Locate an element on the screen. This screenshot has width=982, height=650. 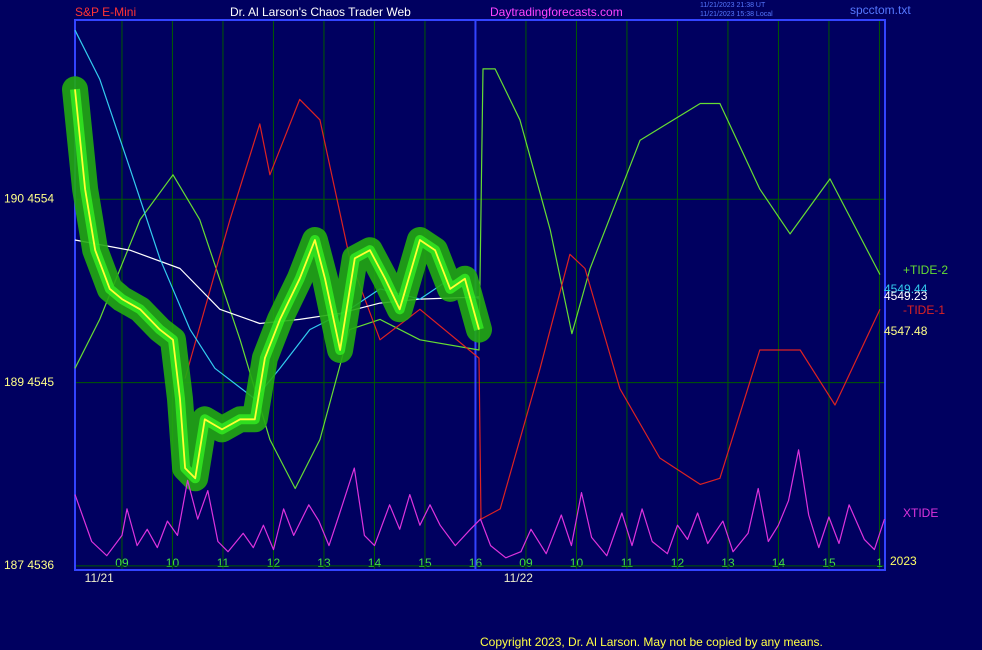
series-label: -TIDE-1 is located at coordinates (924, 310).